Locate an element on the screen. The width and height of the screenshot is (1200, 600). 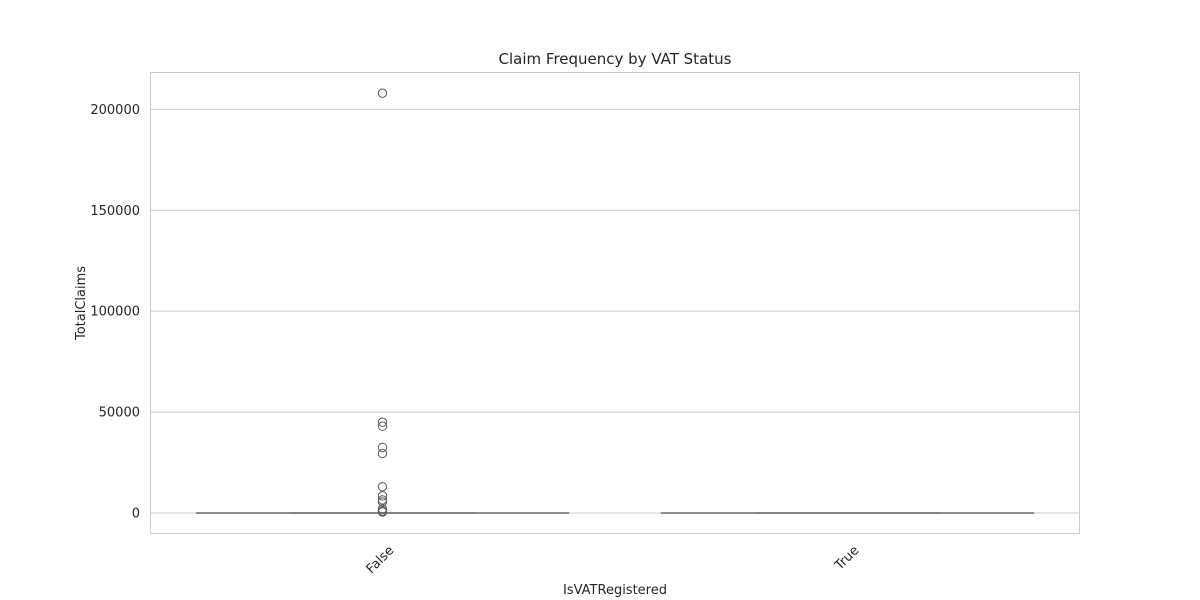
y-tick-label: 100000 is located at coordinates (115, 312).